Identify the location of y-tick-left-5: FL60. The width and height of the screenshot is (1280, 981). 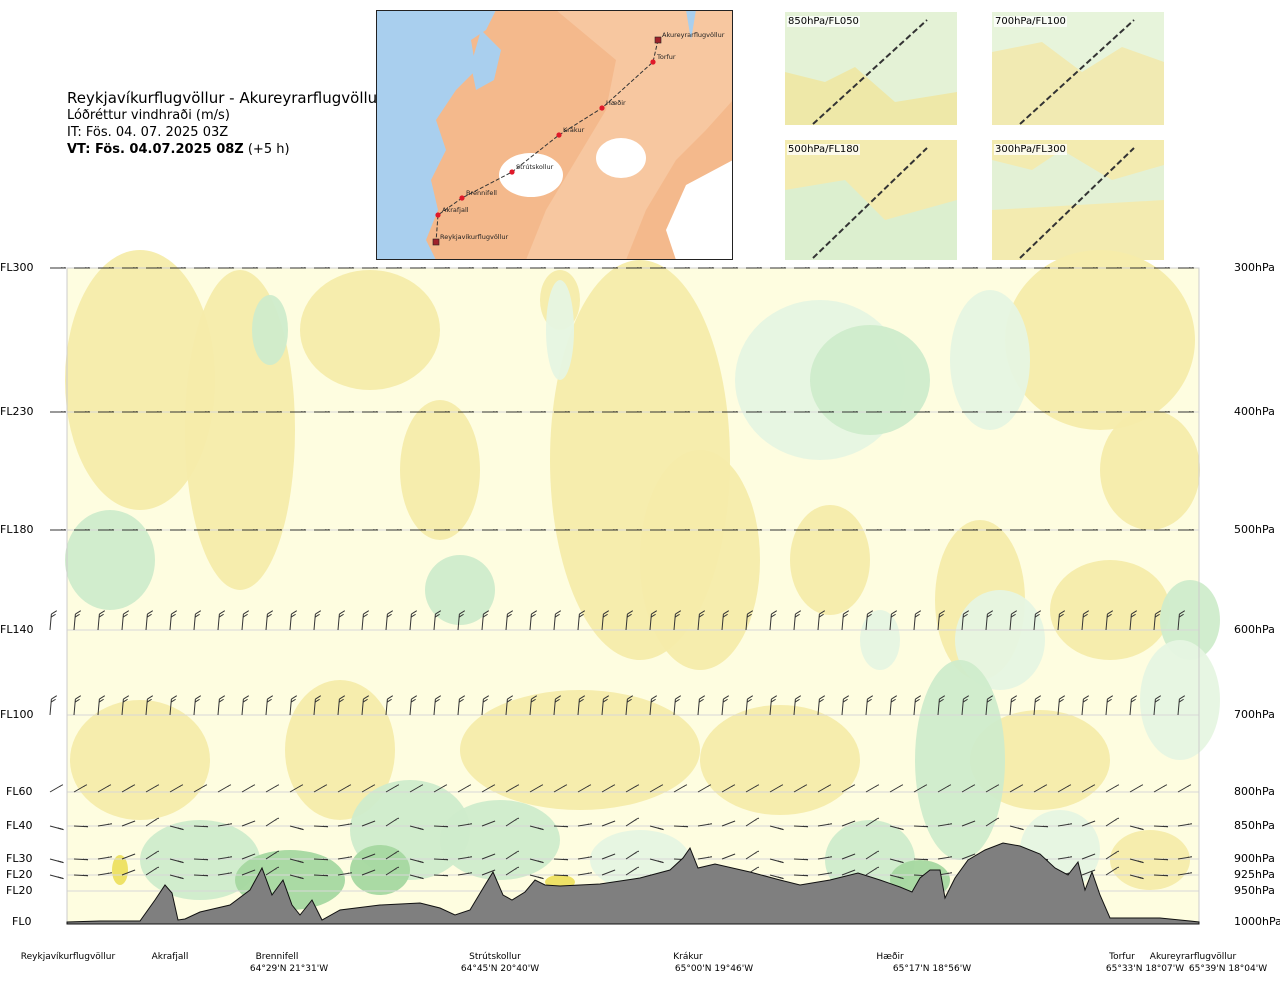
(19, 791).